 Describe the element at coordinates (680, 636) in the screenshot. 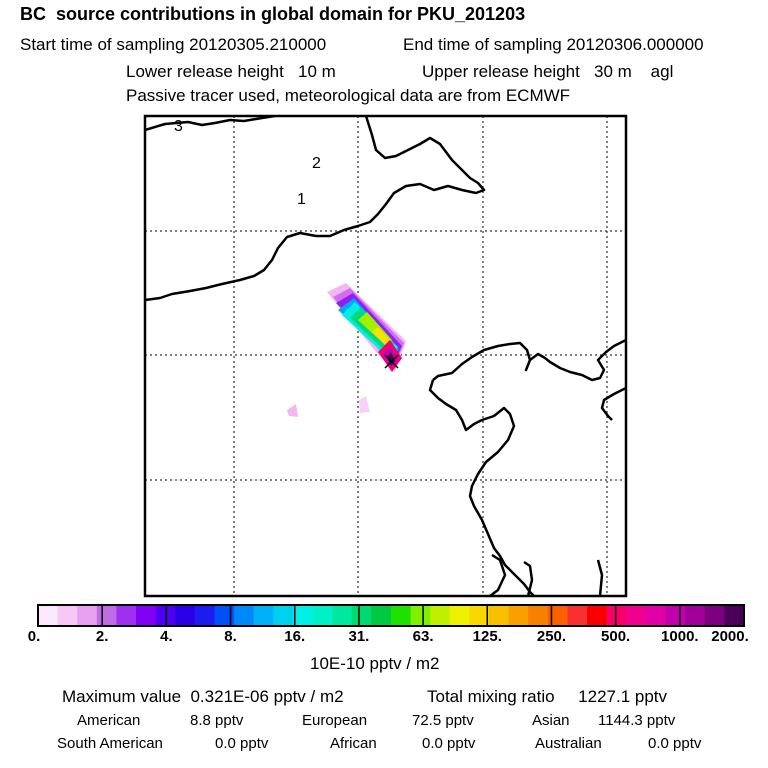

I see `colorbar-tick-label: 1000.` at that location.